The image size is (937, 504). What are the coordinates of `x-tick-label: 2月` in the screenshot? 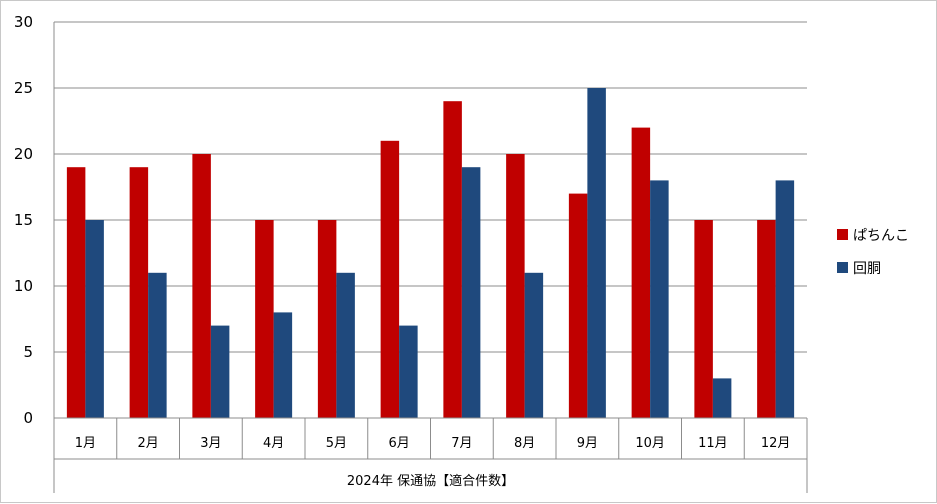 It's located at (147, 443).